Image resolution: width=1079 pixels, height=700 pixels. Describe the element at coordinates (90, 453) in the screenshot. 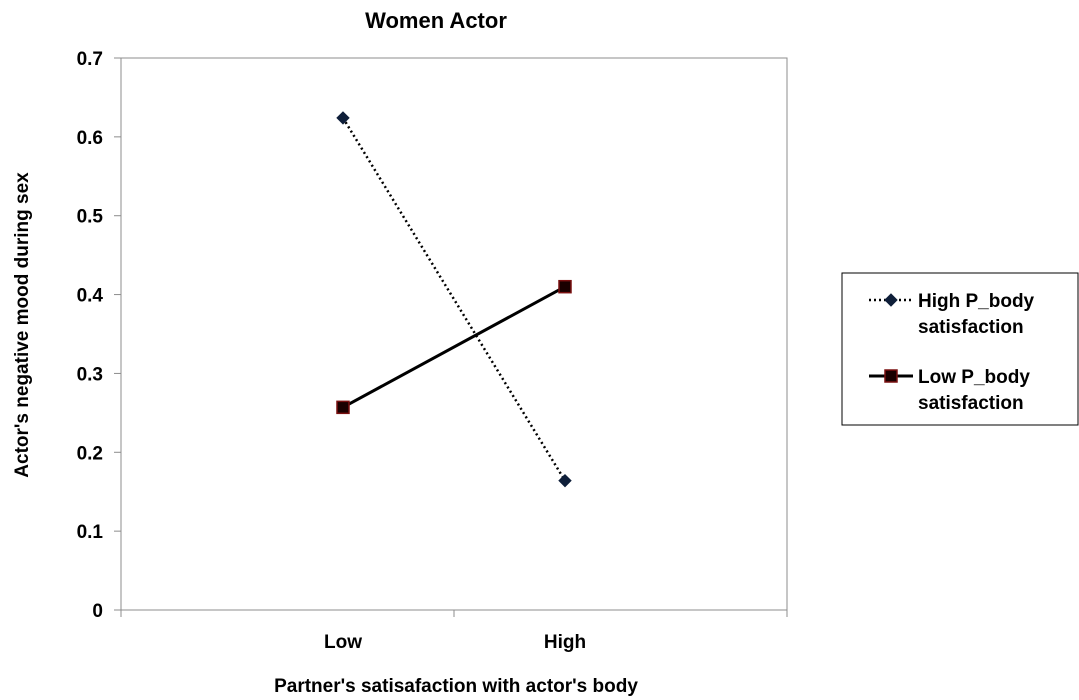

I see `y-tick-label: 0.2` at that location.